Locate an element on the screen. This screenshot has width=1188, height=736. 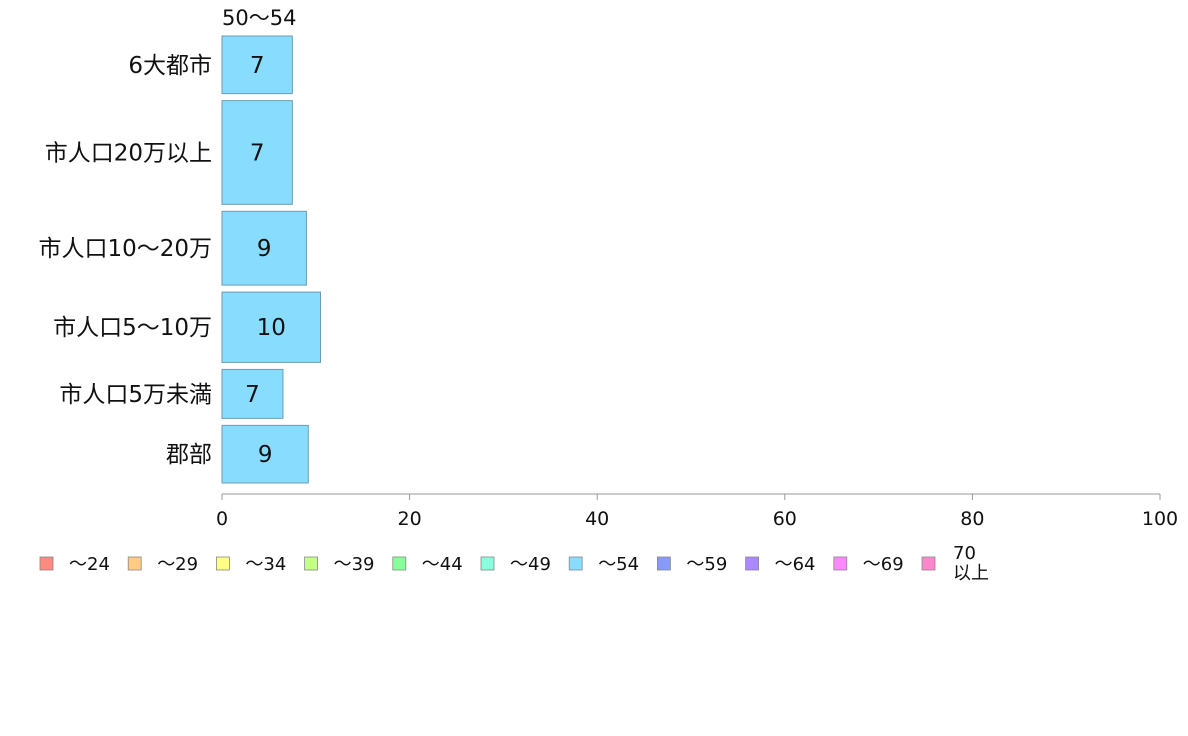
category-label: 市人口20万以上 is located at coordinates (128, 153).